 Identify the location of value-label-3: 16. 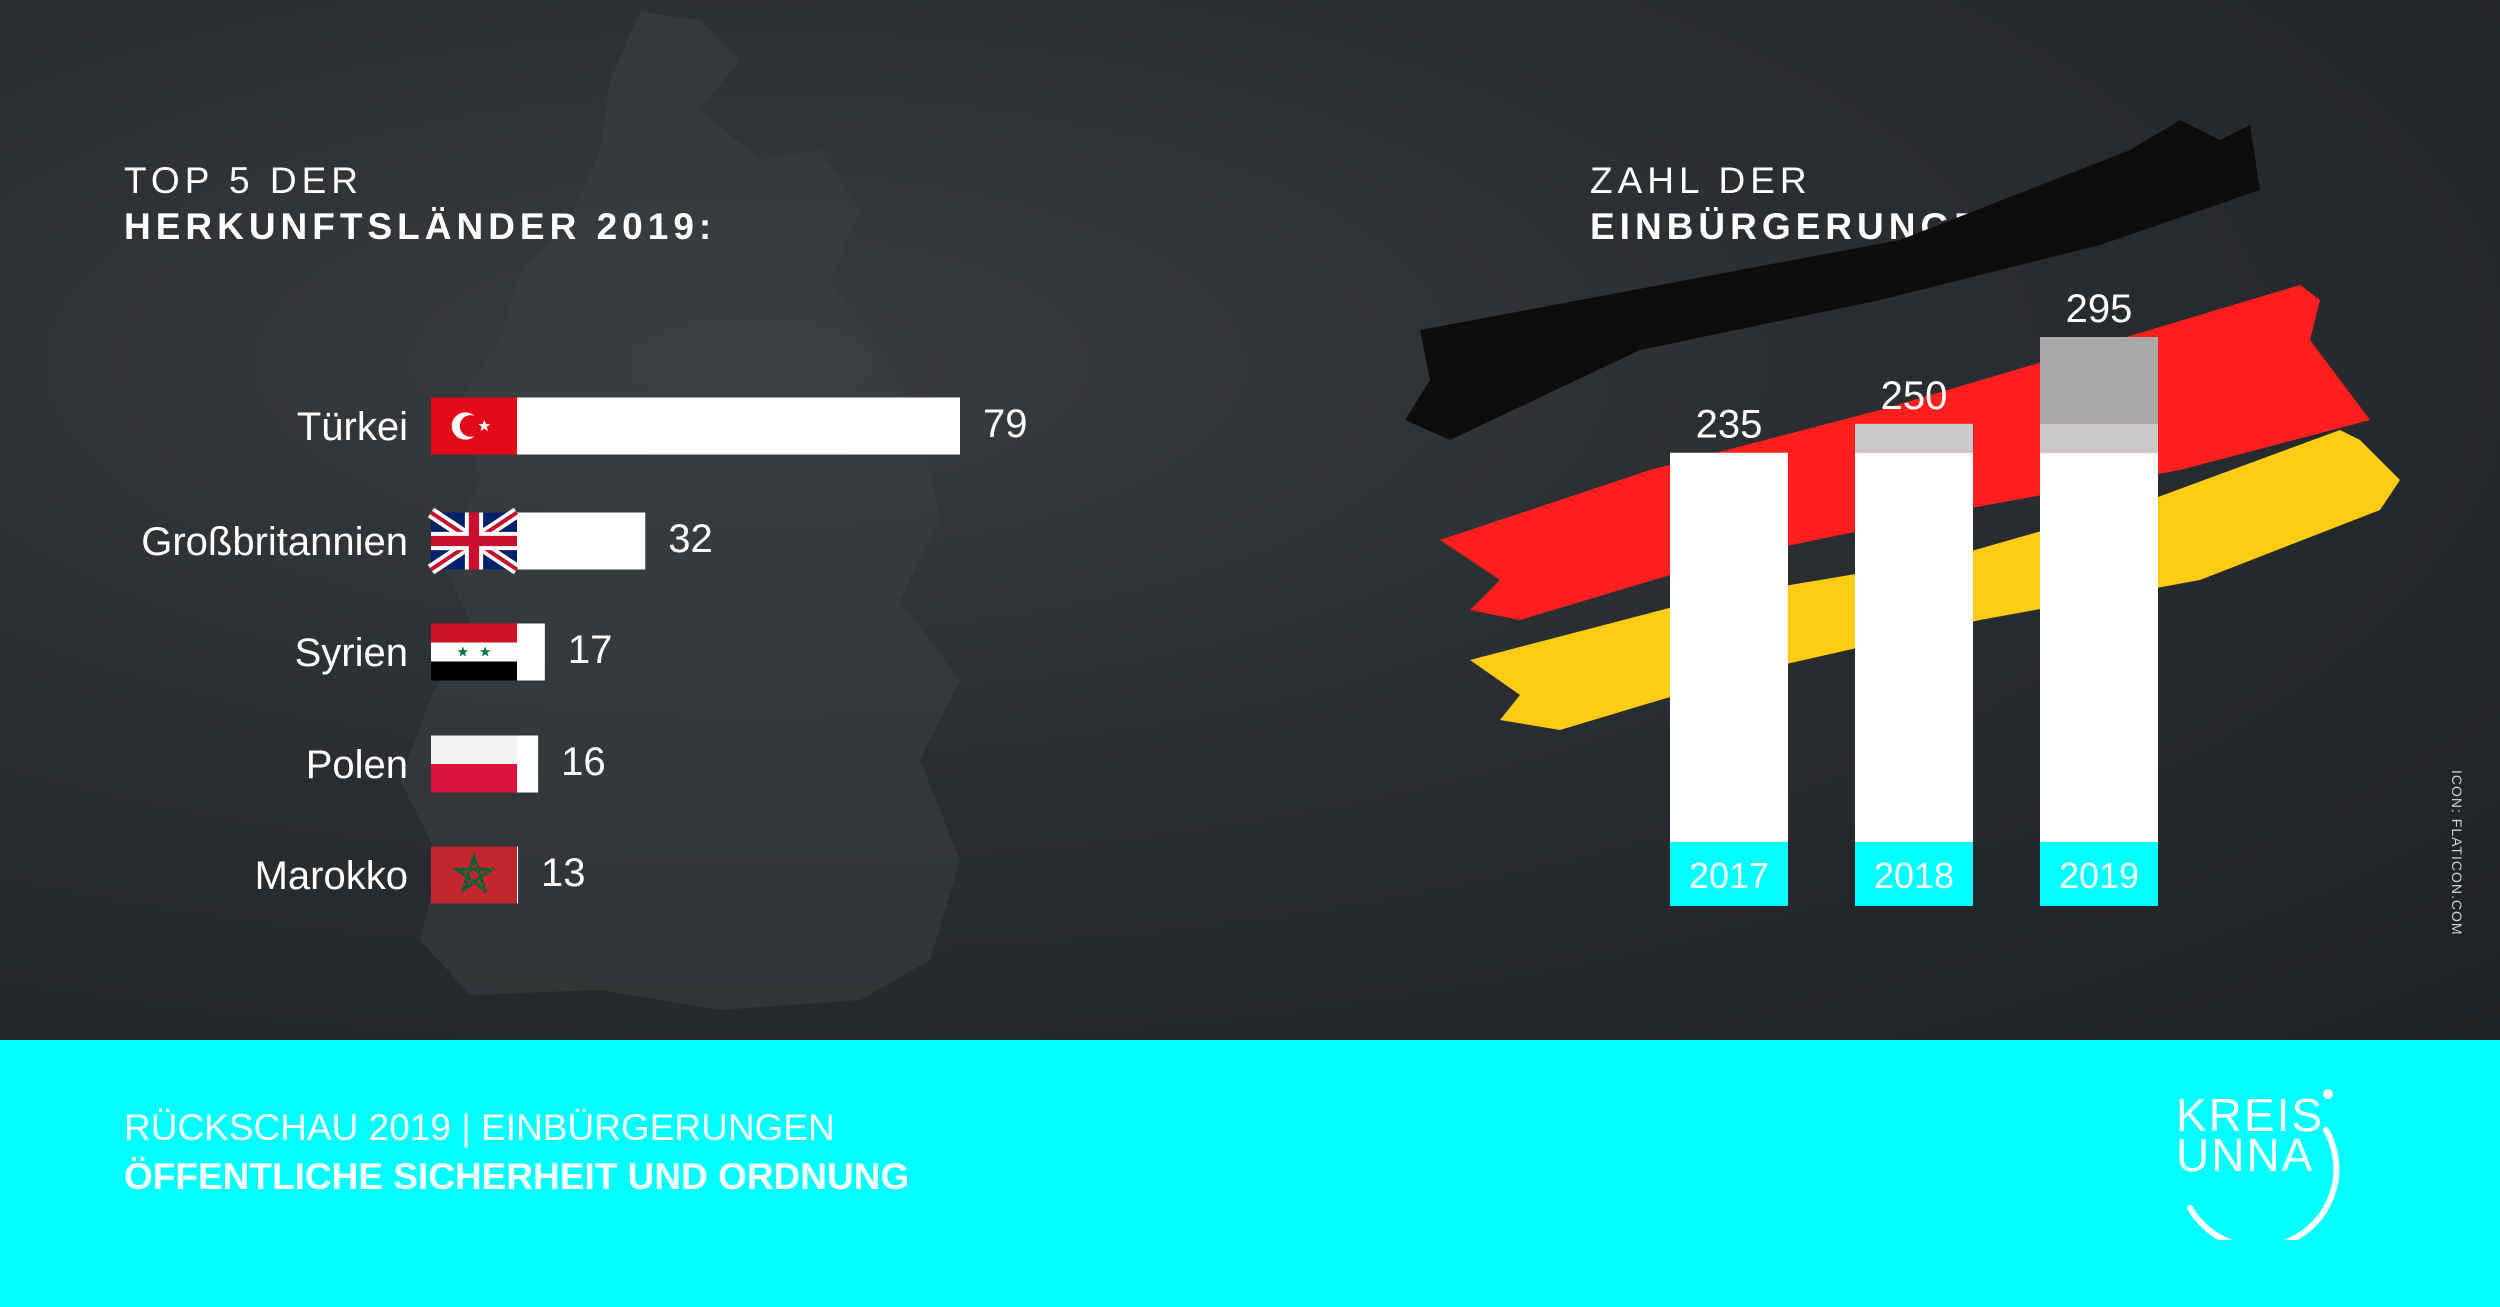
(583, 762).